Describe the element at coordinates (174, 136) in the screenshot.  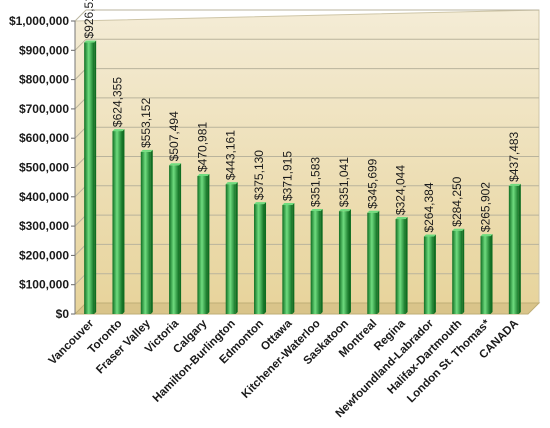
I see `data-label-3: $507,494` at that location.